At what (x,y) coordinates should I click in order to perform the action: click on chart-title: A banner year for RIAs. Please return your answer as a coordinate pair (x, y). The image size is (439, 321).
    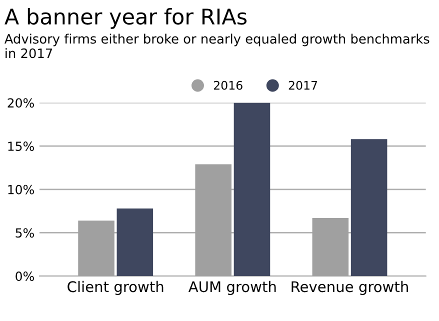
    Looking at the image, I should click on (125, 18).